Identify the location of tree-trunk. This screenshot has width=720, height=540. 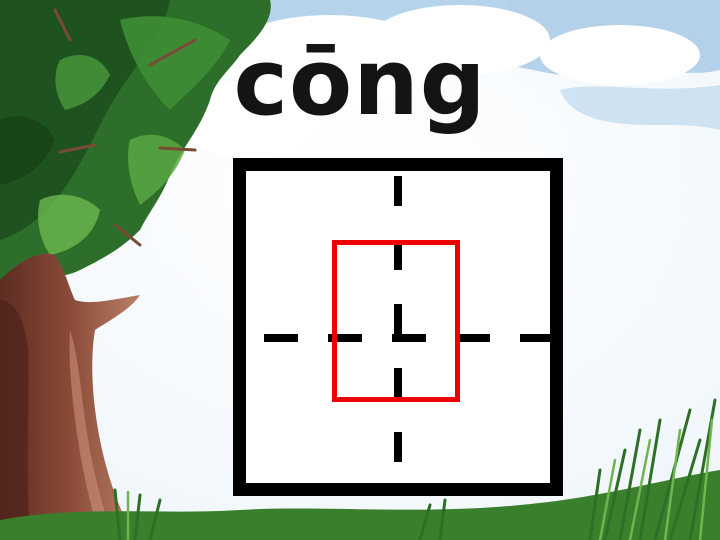
(70, 396).